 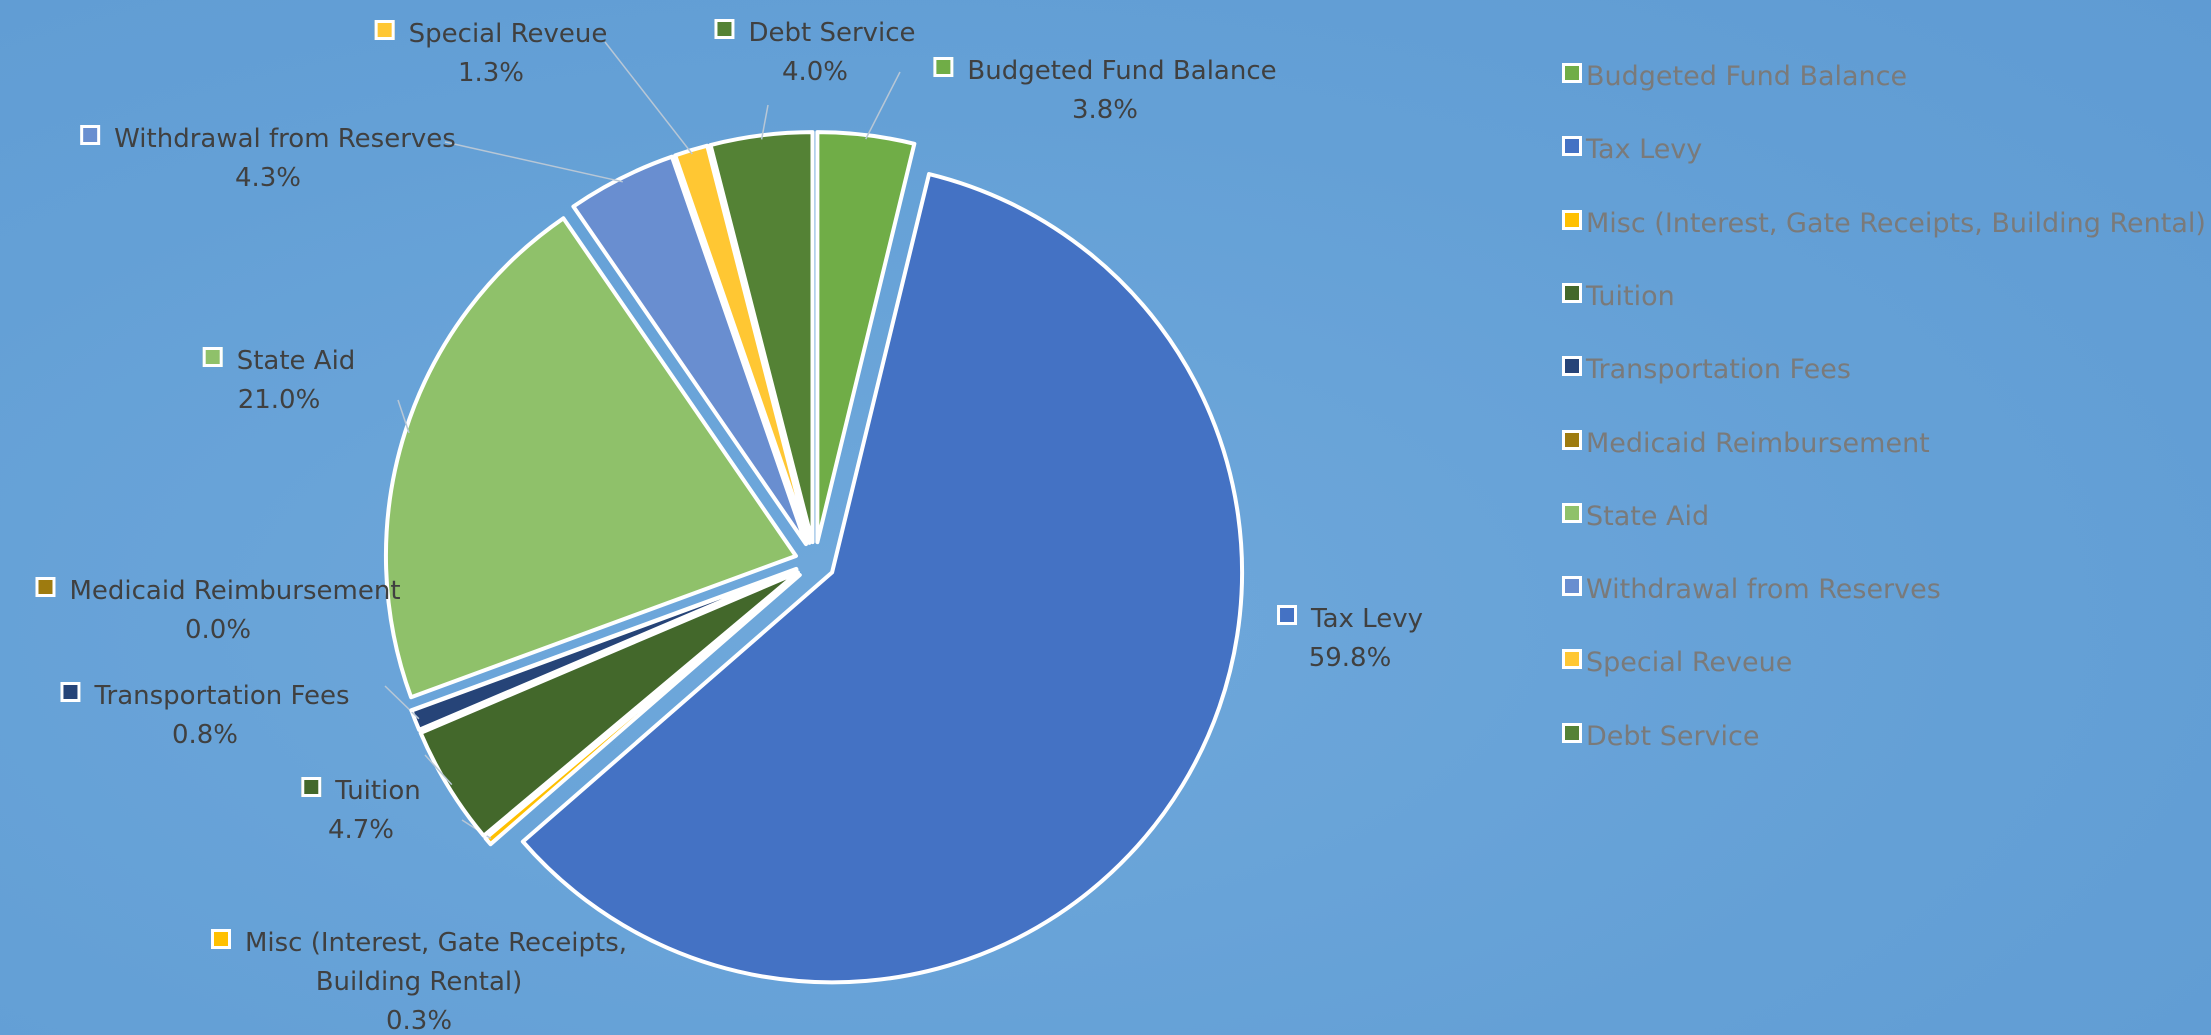 I want to click on label-name: Budgeted Fund Balance, so click(x=1122, y=71).